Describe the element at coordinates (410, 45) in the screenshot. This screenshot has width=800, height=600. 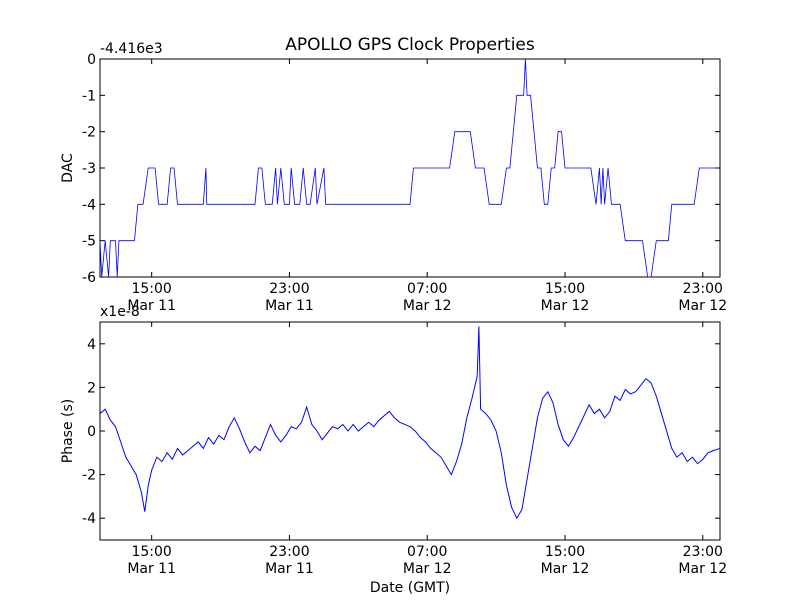
I see `chart-title: APOLLO GPS Clock Properties` at that location.